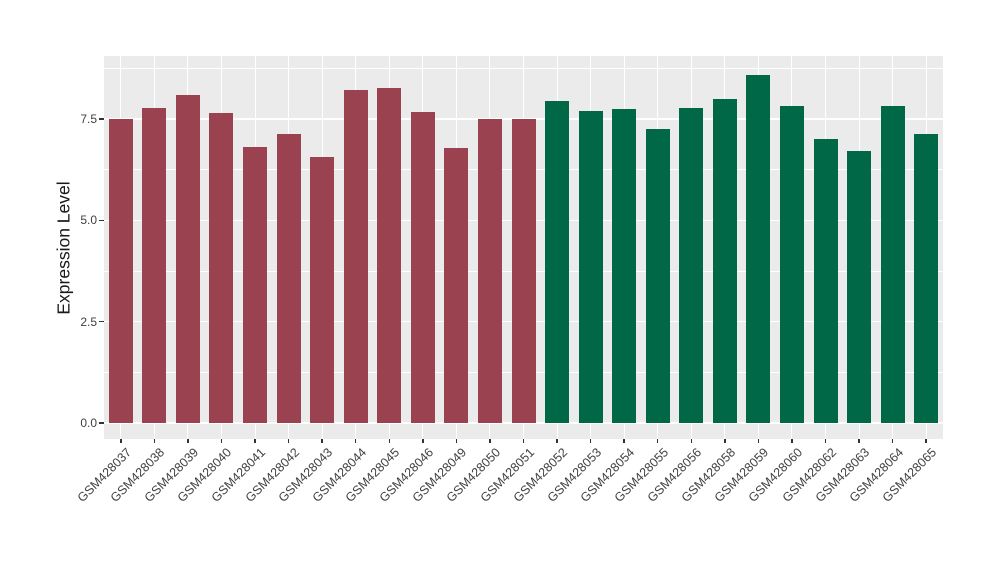 Image resolution: width=1000 pixels, height=580 pixels. What do you see at coordinates (88, 220) in the screenshot?
I see `y-tick-label: 5.0` at bounding box center [88, 220].